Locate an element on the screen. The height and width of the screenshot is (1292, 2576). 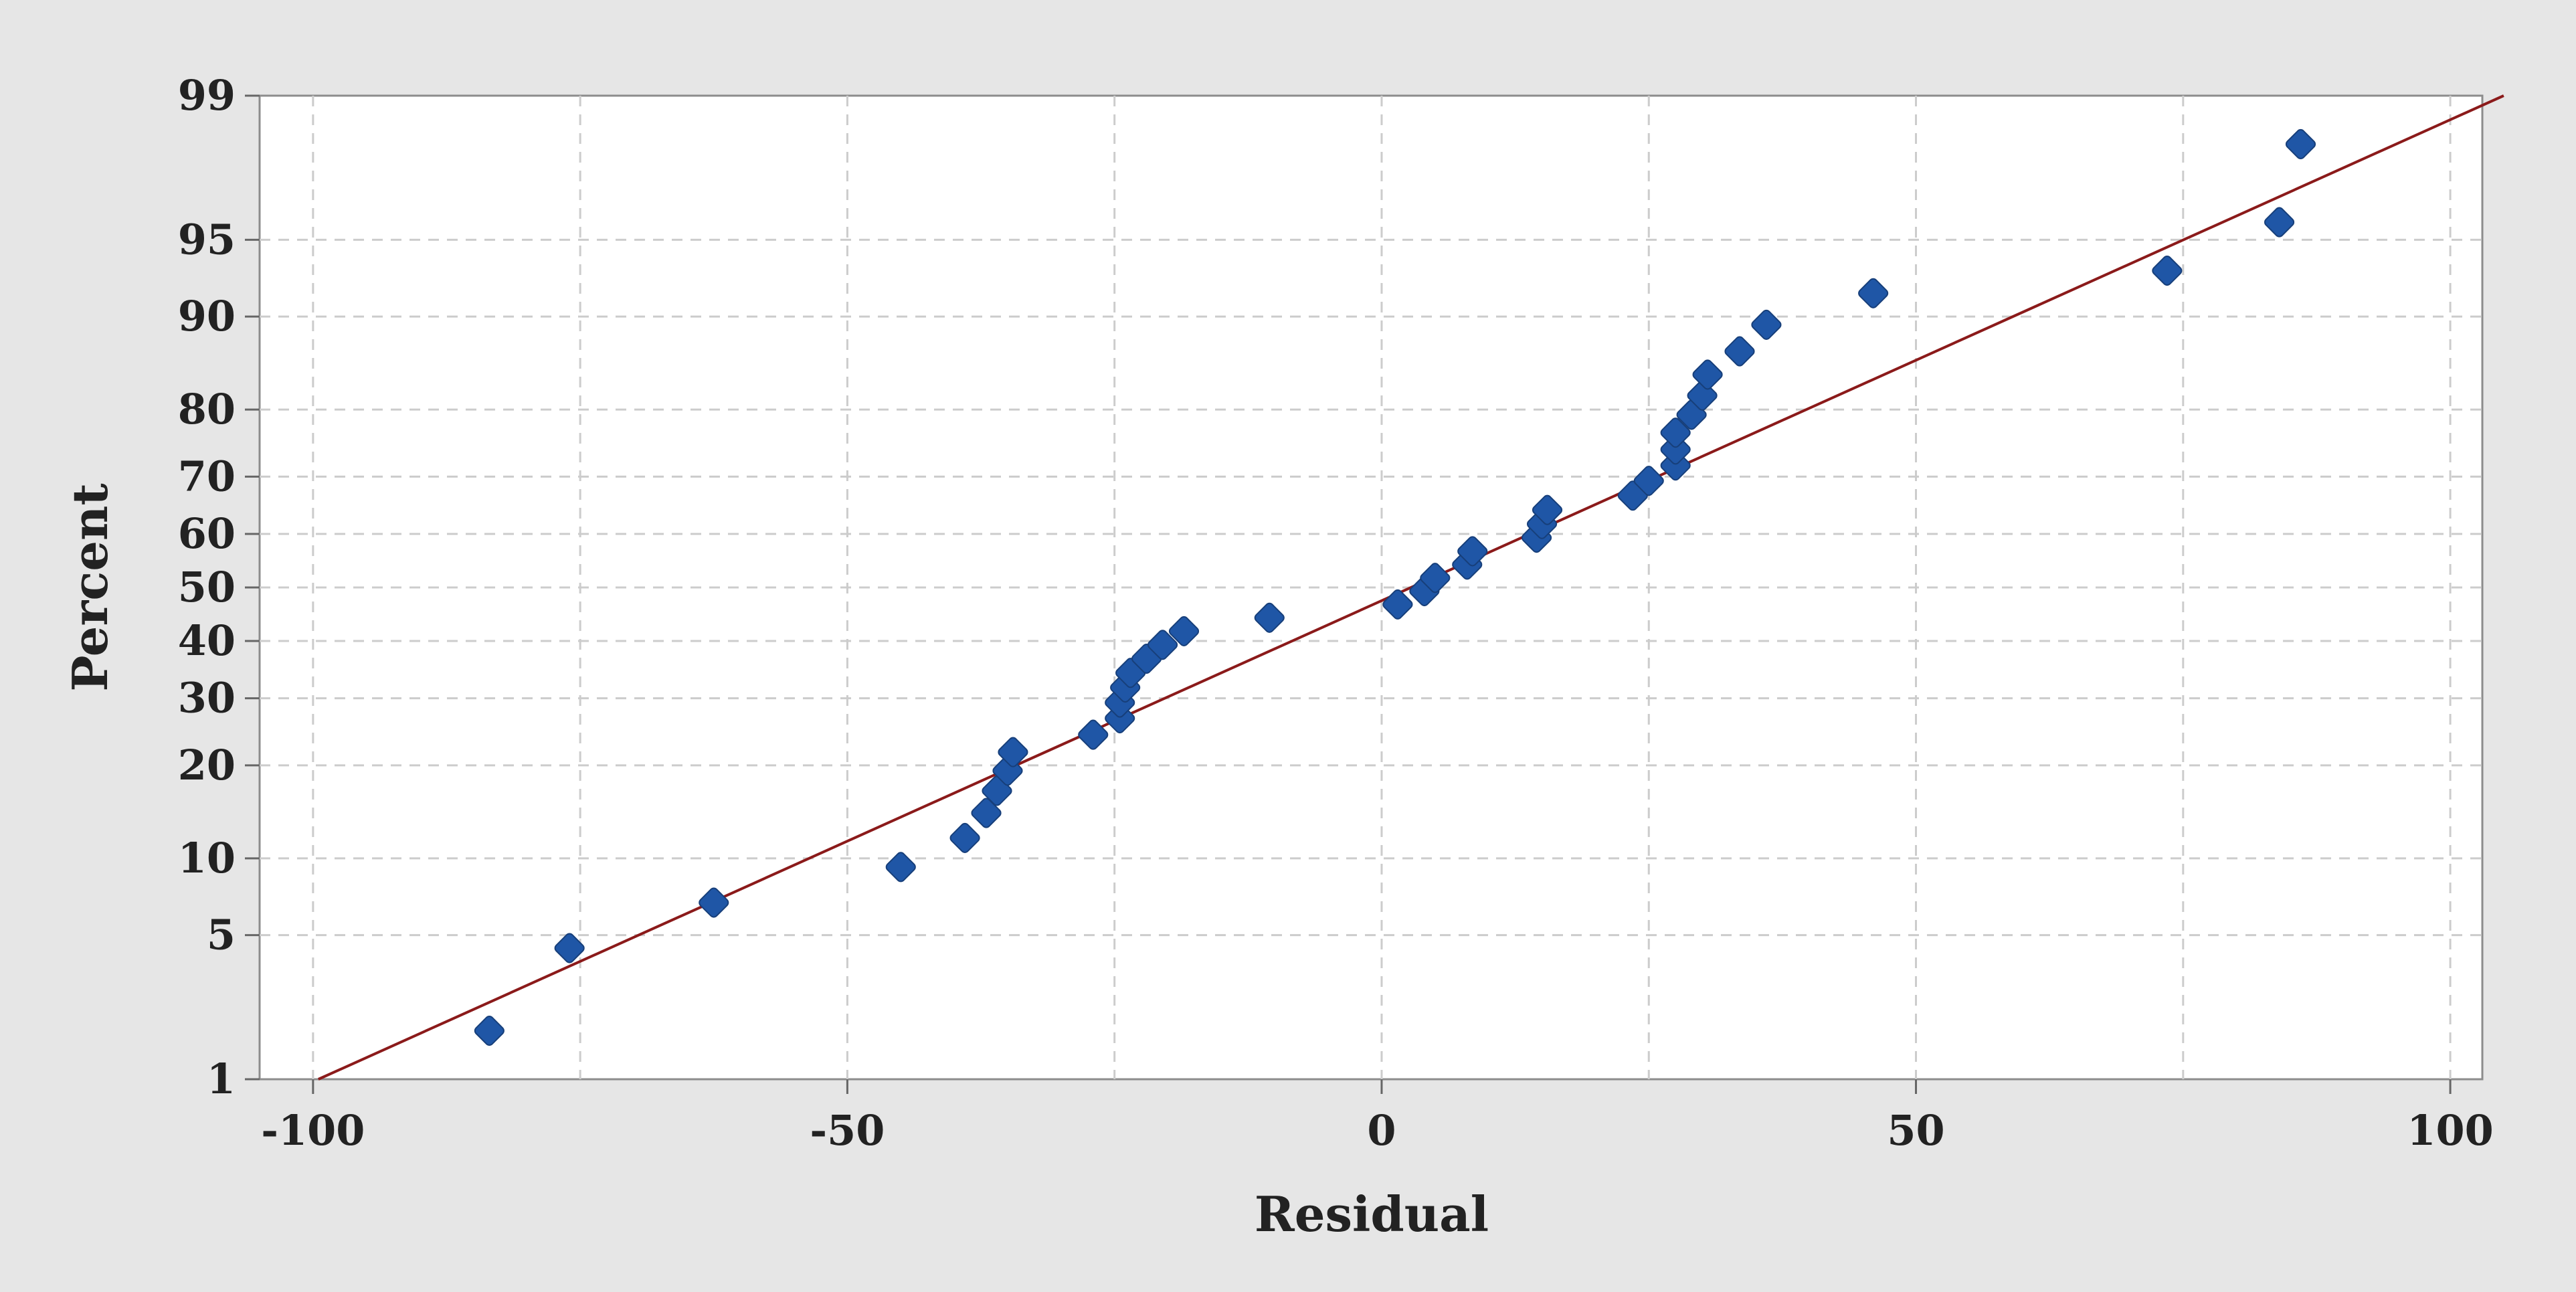
y-tick-label: 30 is located at coordinates (207, 698).